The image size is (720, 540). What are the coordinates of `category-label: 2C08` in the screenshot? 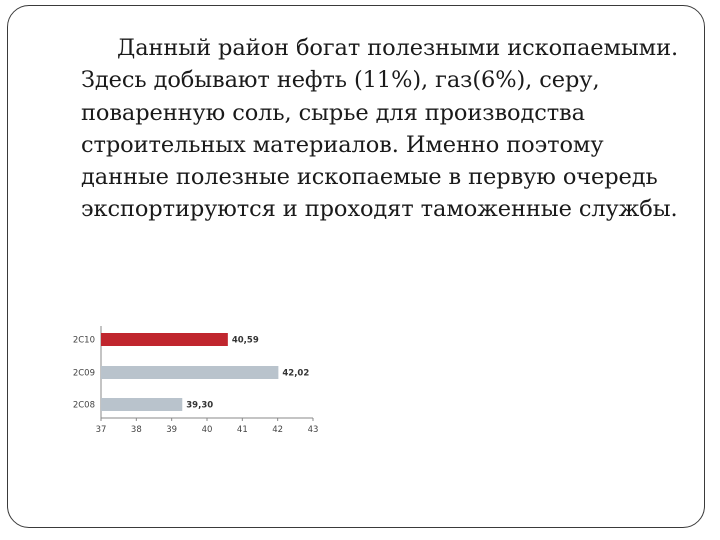 It's located at (84, 406).